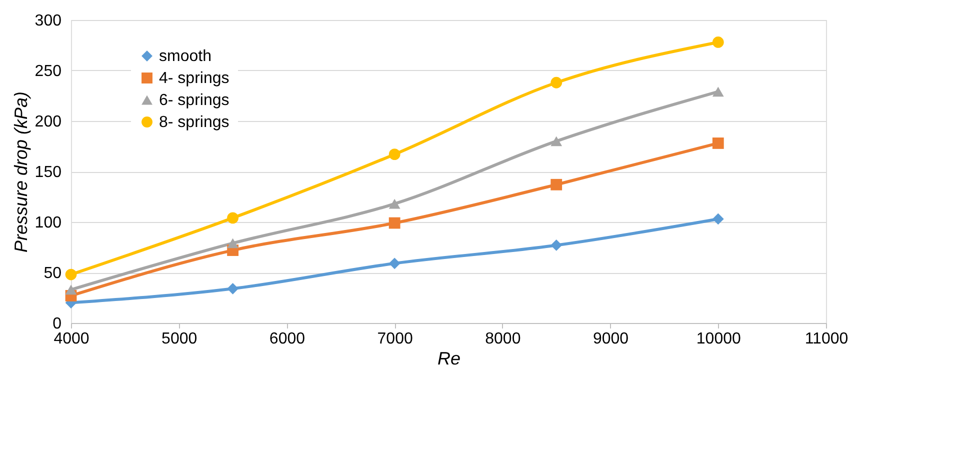  What do you see at coordinates (610, 339) in the screenshot?
I see `x-tick-label: 9000` at bounding box center [610, 339].